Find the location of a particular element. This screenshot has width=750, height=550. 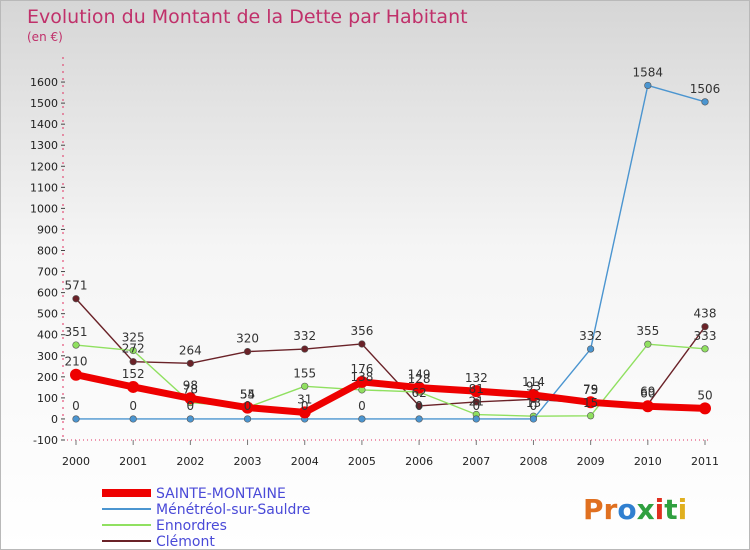

data-label: 62 is located at coordinates (418, 393).